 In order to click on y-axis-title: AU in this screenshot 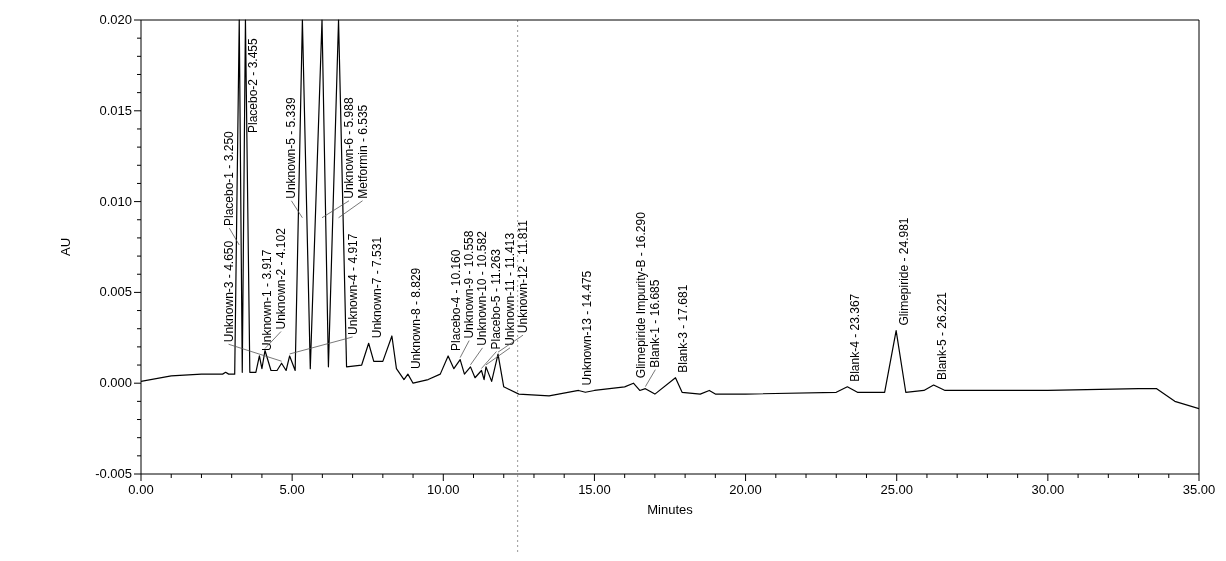, I will do `click(65, 247)`.